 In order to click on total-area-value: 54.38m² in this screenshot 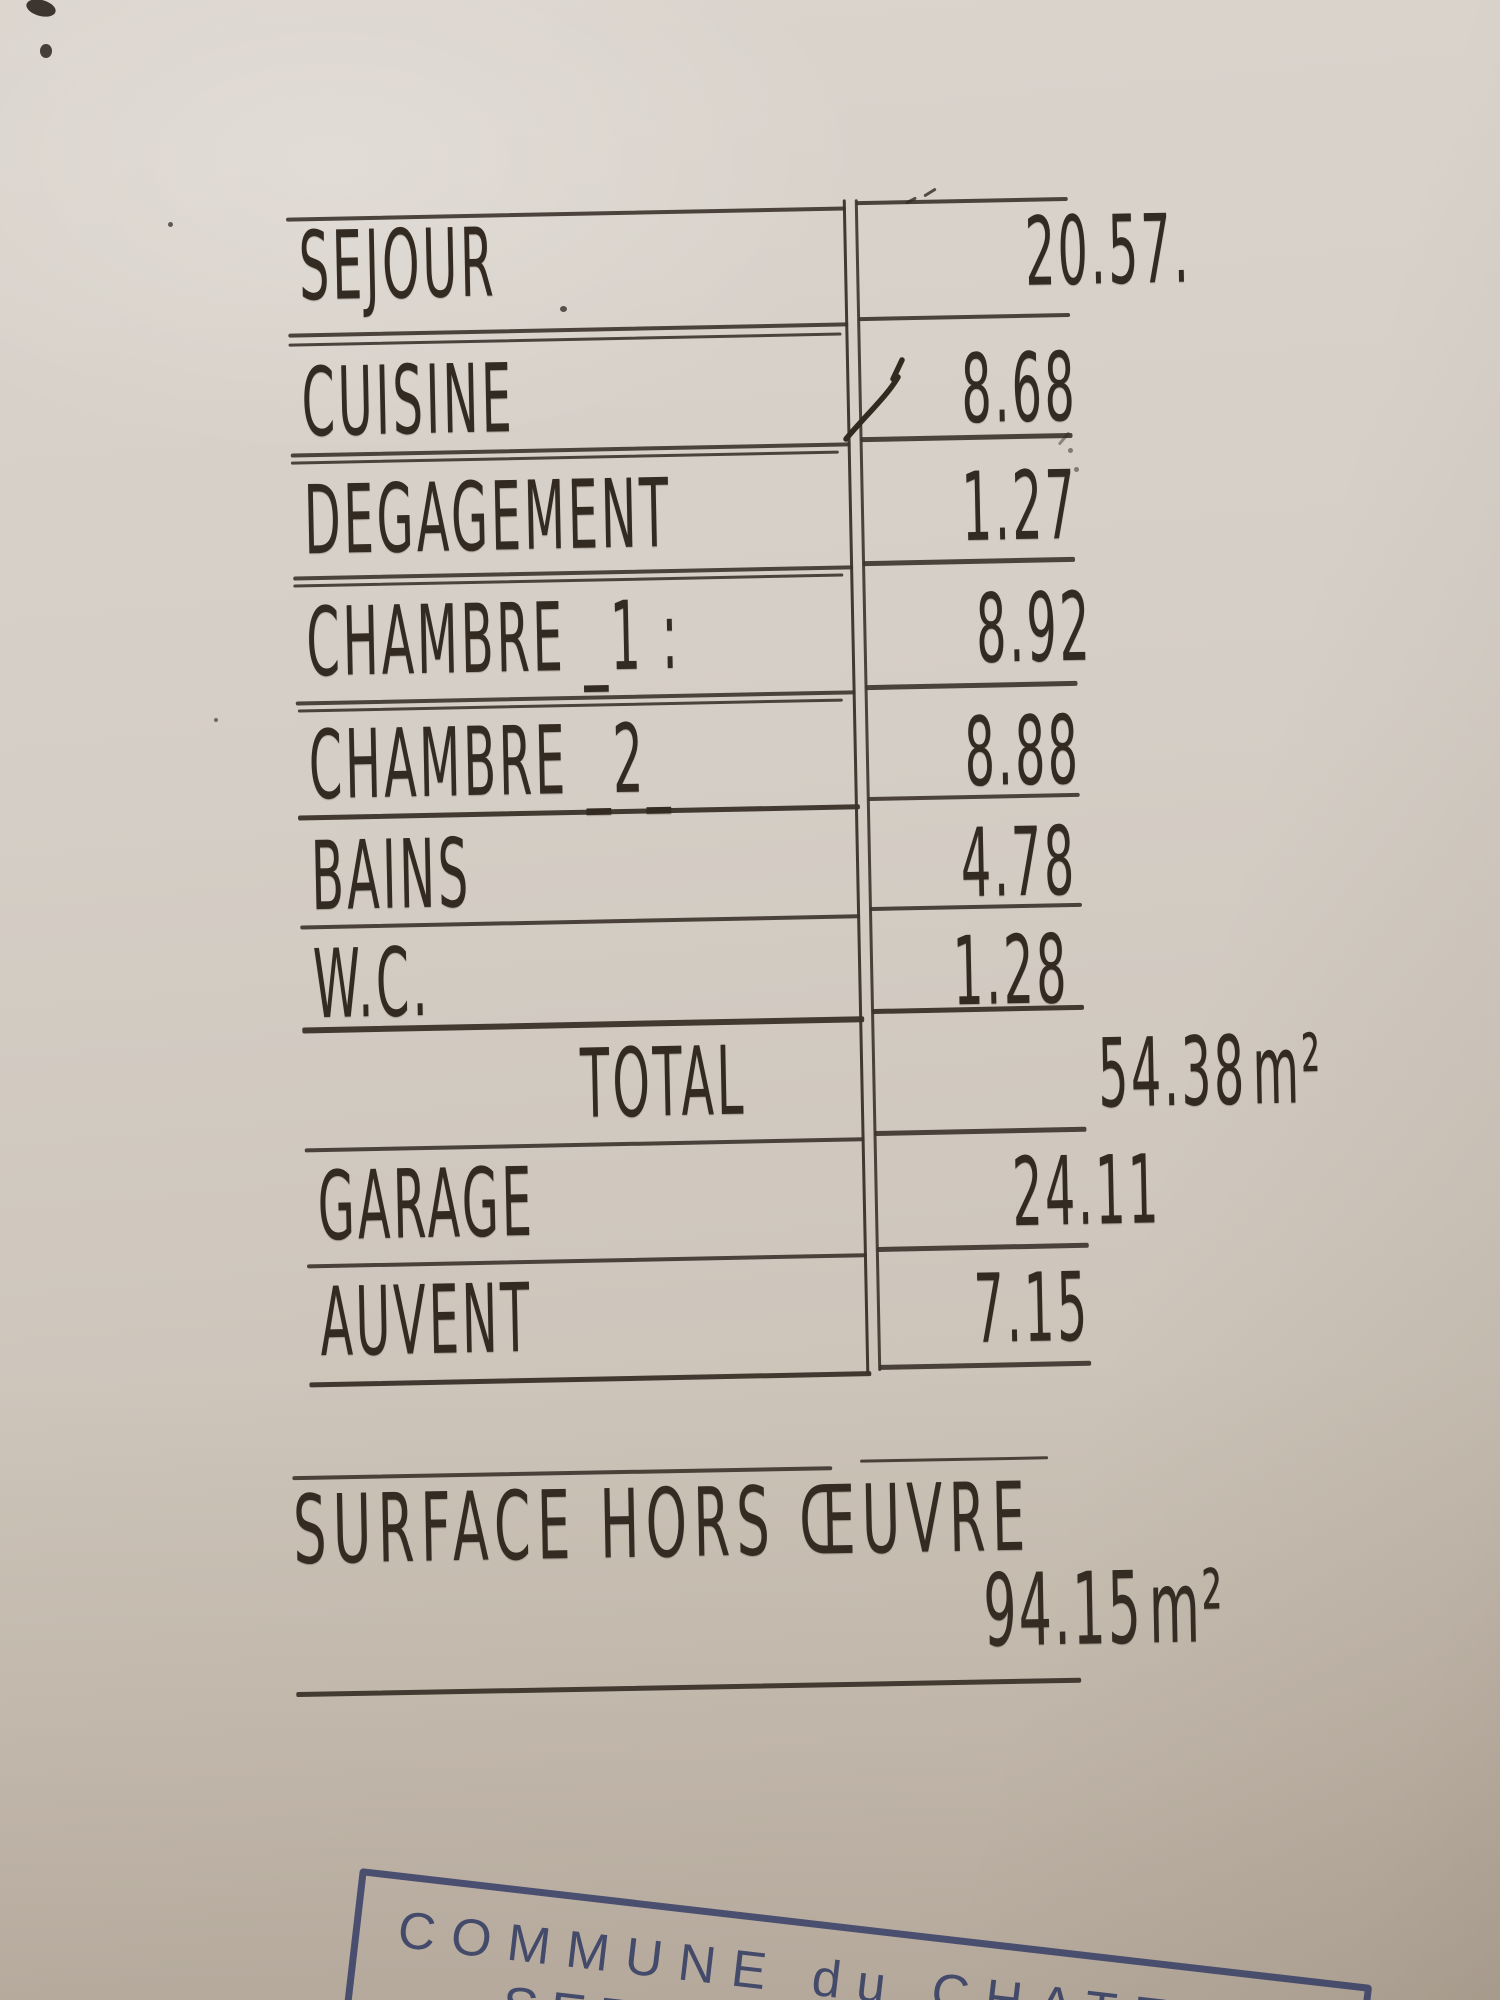, I will do `click(1210, 1072)`.